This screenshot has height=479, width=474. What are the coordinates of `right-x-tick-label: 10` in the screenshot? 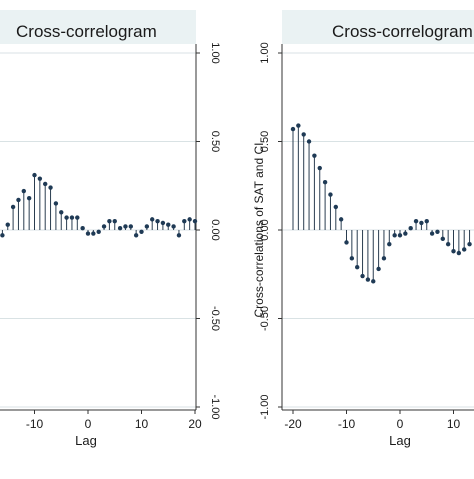 It's located at (454, 424).